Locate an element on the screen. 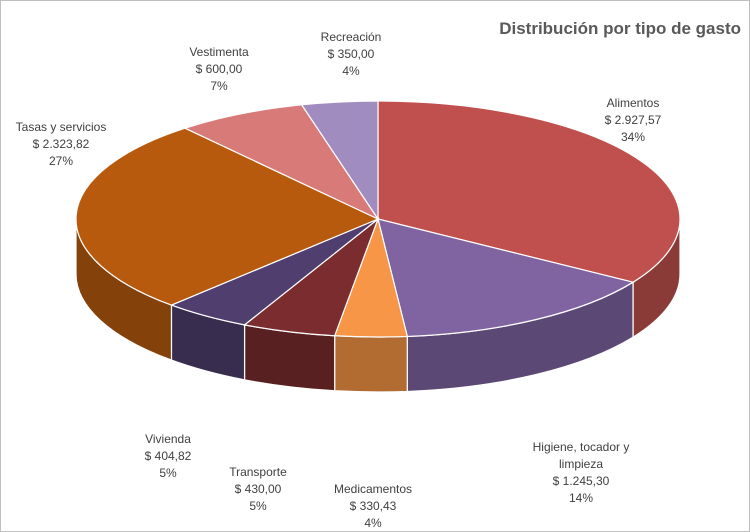 The width and height of the screenshot is (750, 532). label-category: Medicamentos is located at coordinates (373, 489).